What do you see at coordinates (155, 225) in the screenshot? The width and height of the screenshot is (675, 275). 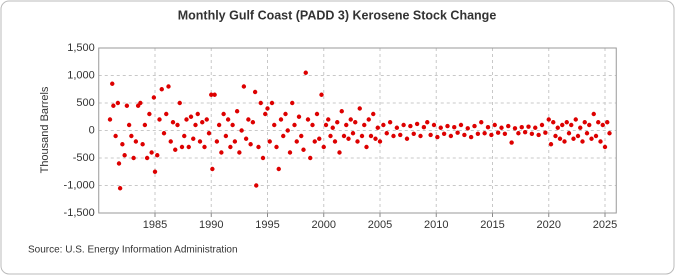 I see `x-tick-label: 1985` at bounding box center [155, 225].